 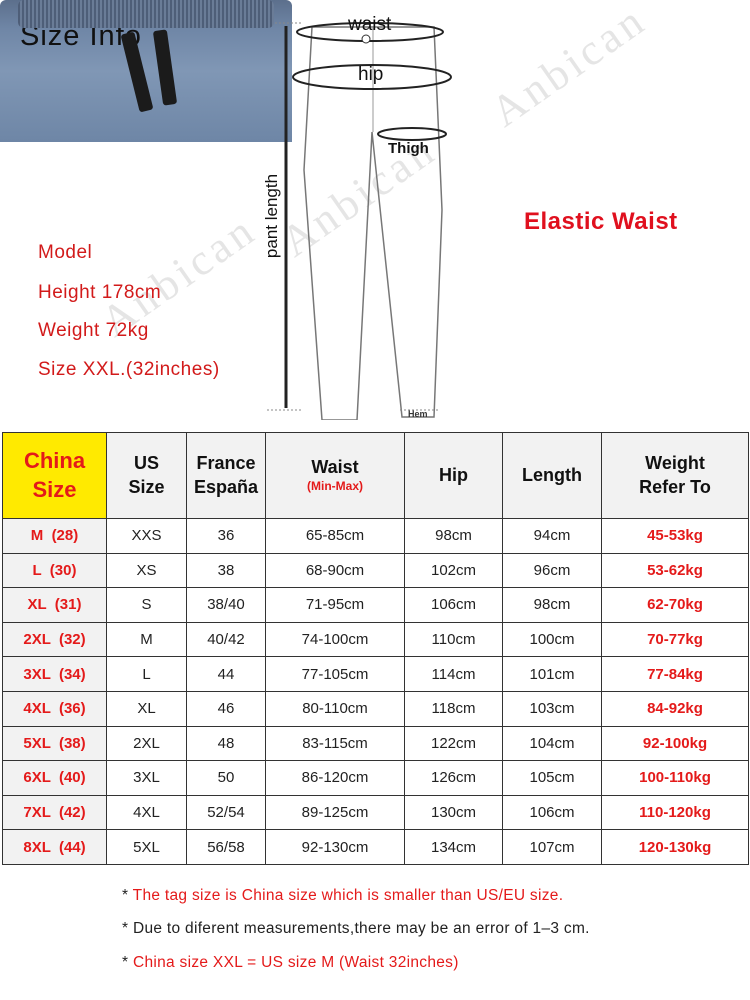 I want to click on cell-france-size: 44, so click(x=226, y=674).